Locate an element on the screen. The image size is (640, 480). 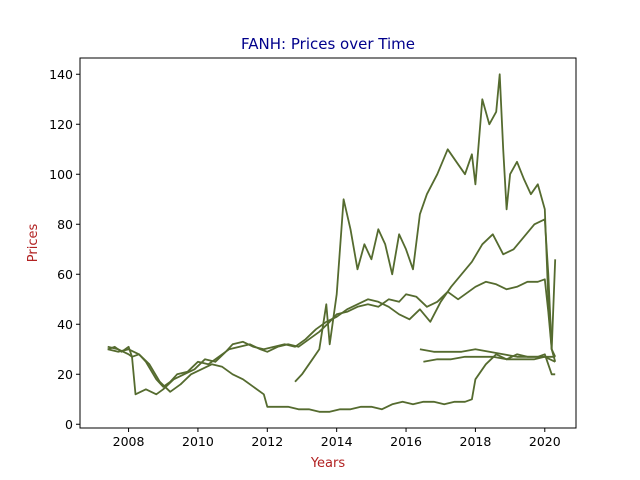
x-tick-label: 2014 is located at coordinates (337, 441).